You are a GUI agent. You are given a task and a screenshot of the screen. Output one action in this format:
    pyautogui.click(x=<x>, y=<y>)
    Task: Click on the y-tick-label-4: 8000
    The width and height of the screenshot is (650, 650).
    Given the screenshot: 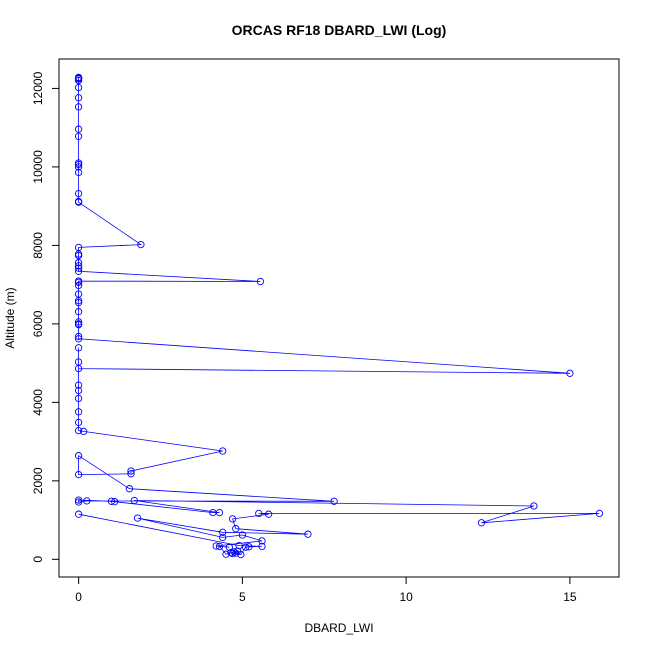 What is the action you would take?
    pyautogui.click(x=38, y=245)
    